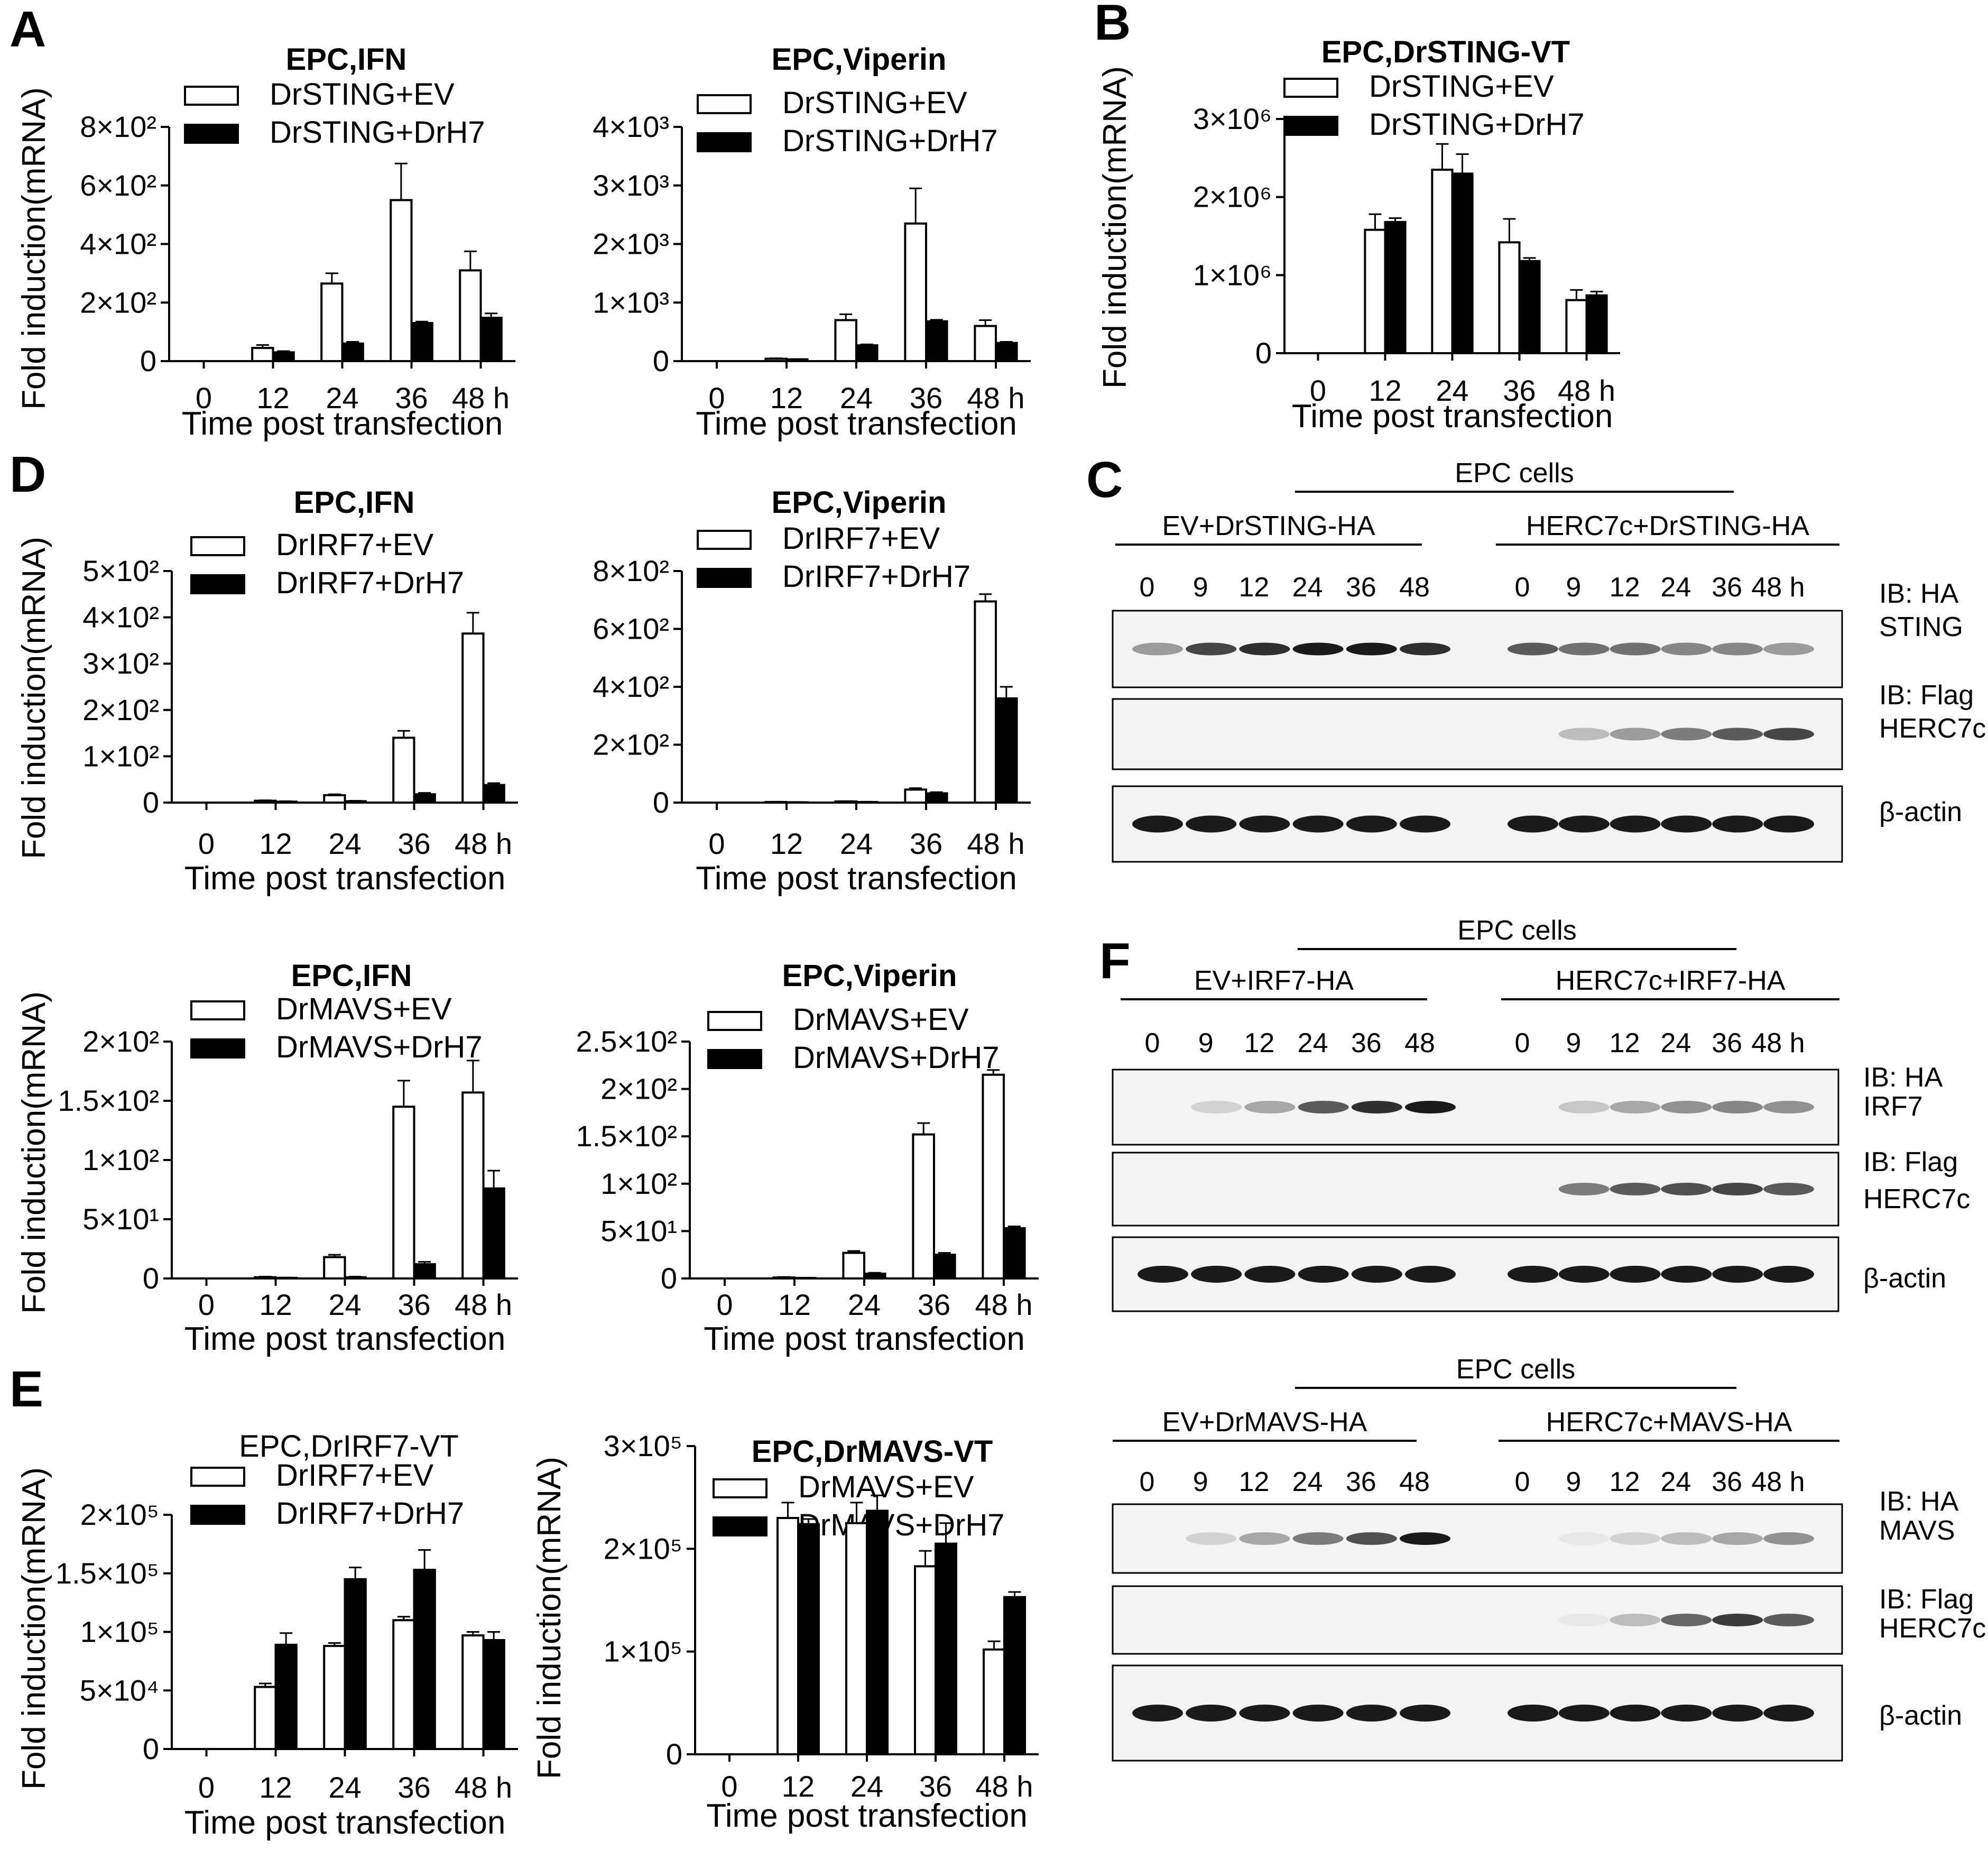 Image resolution: width=1988 pixels, height=1850 pixels. What do you see at coordinates (377, 132) in the screenshot?
I see `legend-label: DrSTING+DrH7` at bounding box center [377, 132].